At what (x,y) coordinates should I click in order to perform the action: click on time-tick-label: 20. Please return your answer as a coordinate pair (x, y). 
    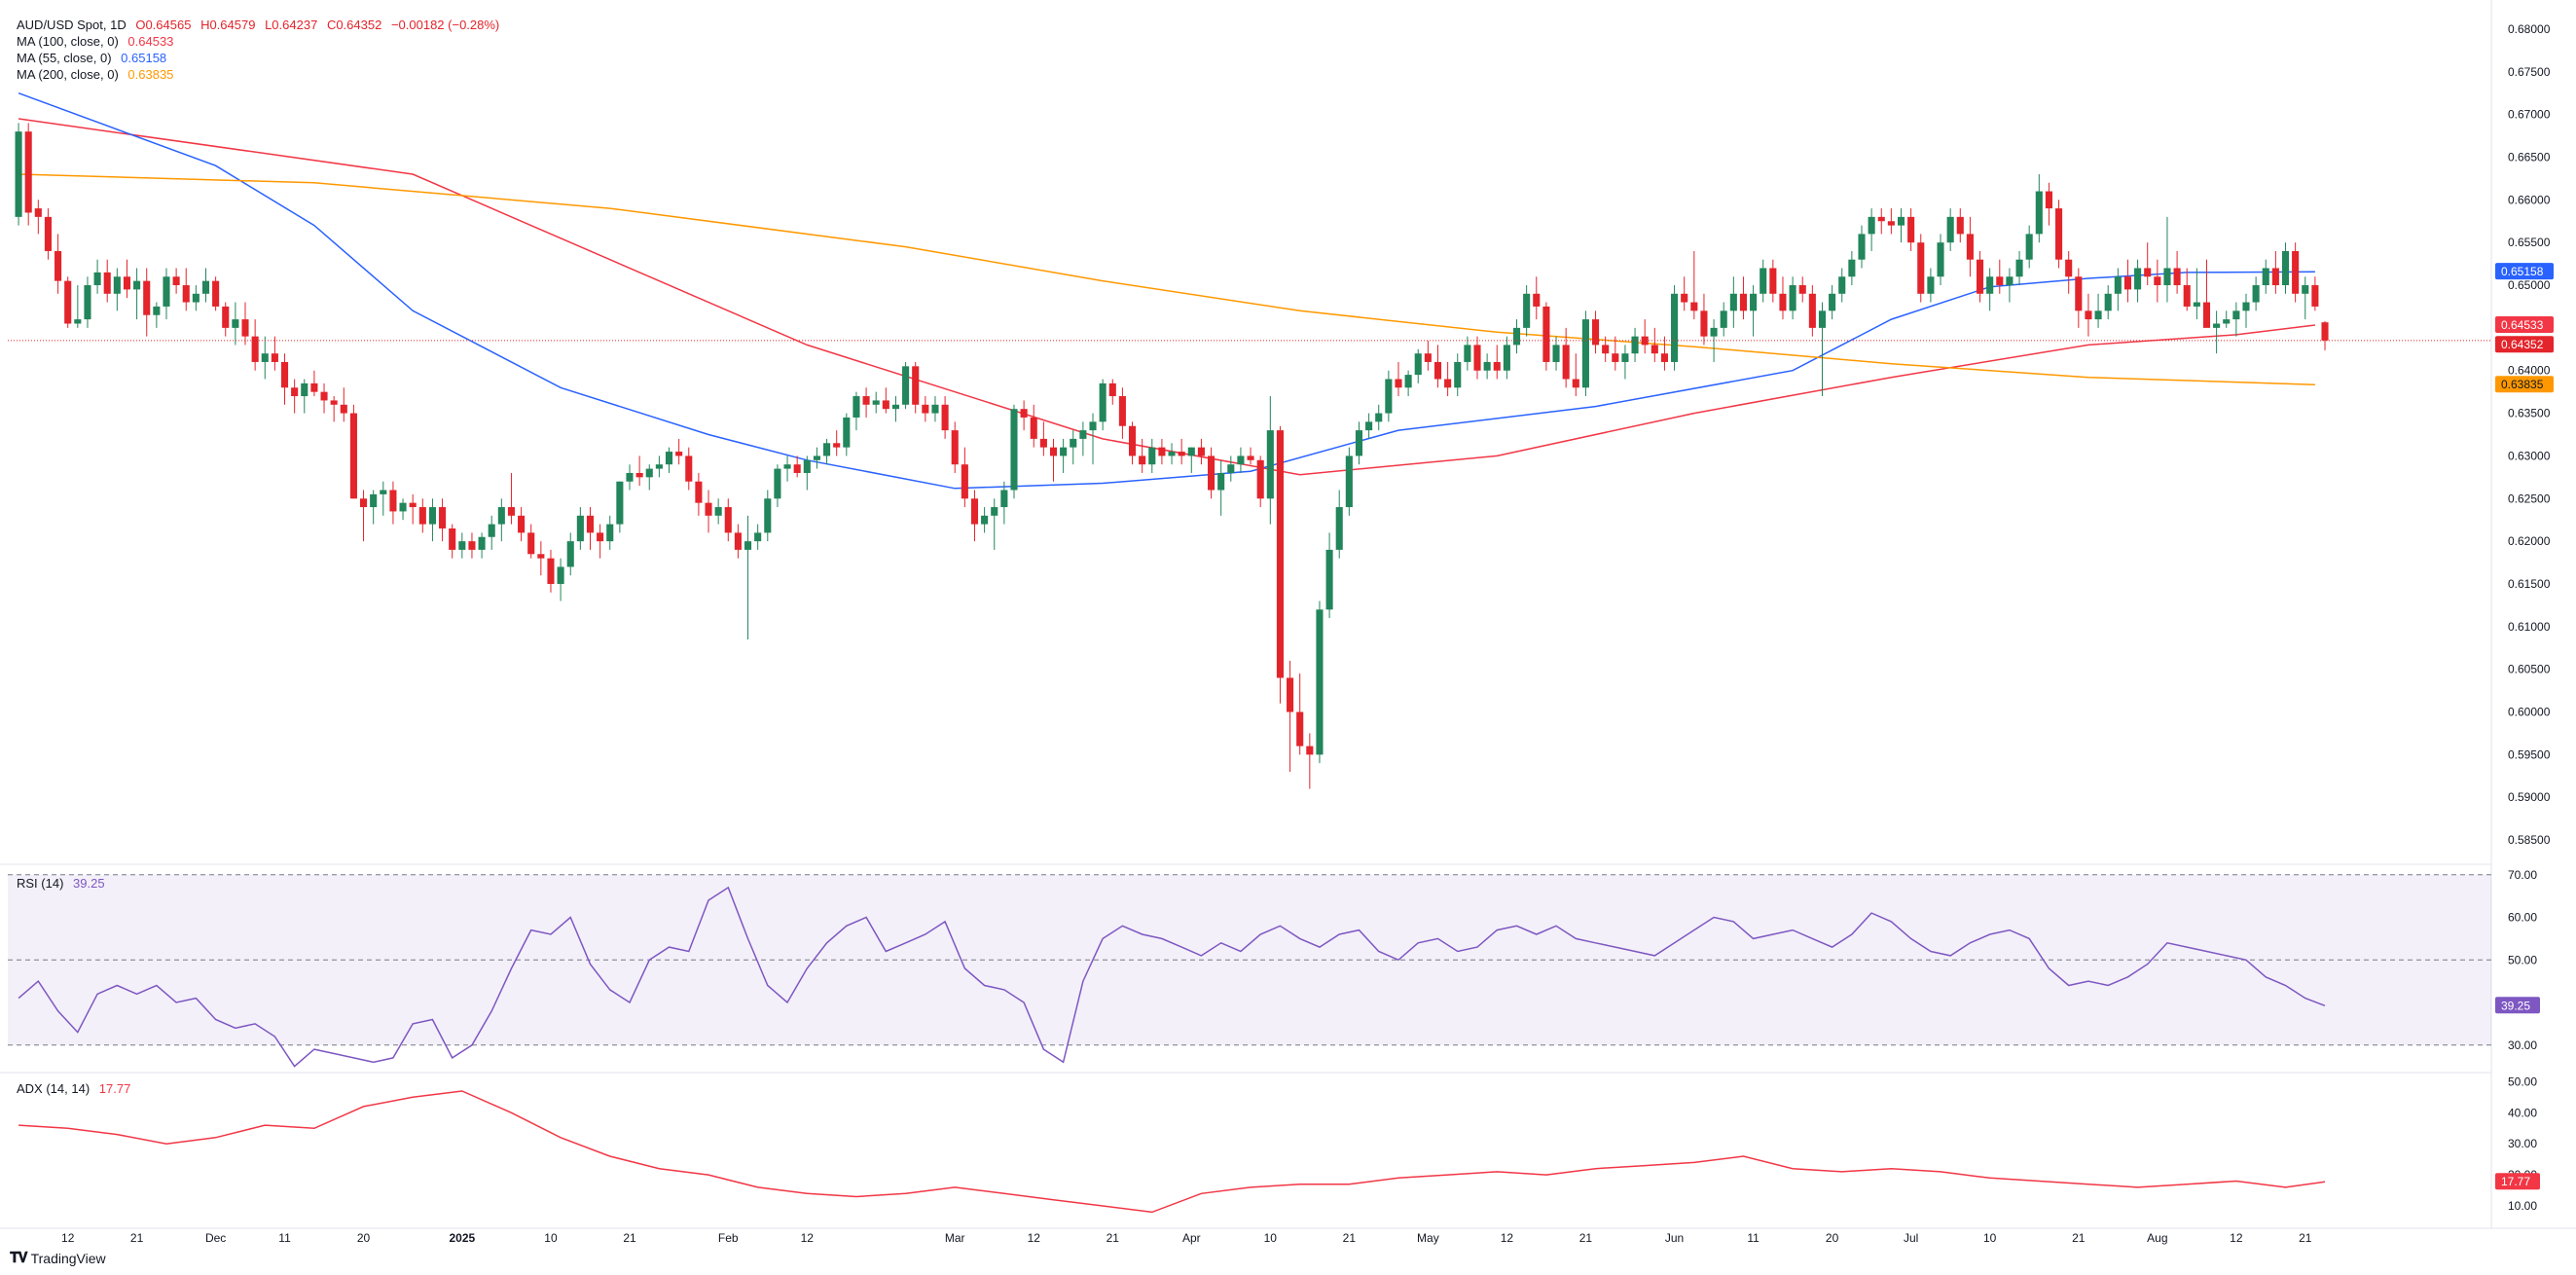
    Looking at the image, I should click on (364, 1238).